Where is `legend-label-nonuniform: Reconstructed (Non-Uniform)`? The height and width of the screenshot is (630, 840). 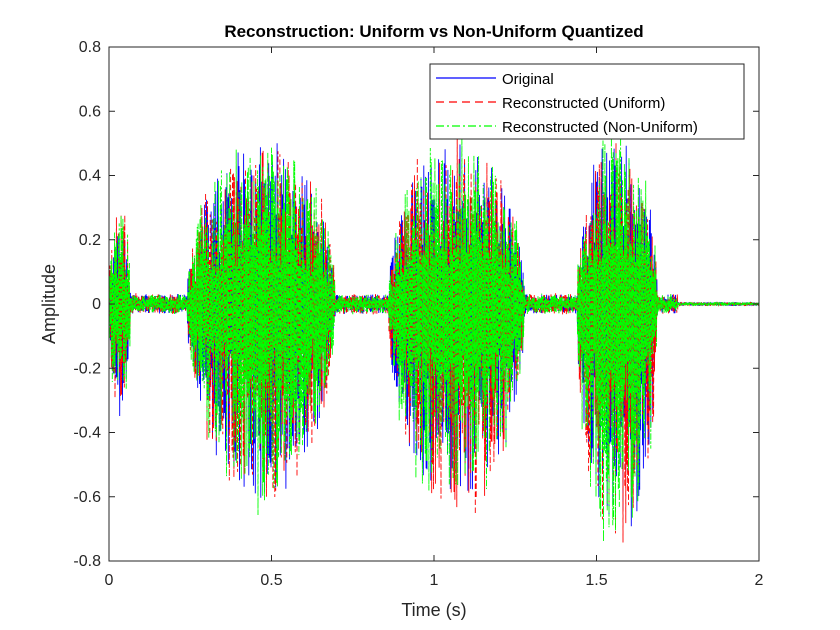 legend-label-nonuniform: Reconstructed (Non-Uniform) is located at coordinates (600, 127).